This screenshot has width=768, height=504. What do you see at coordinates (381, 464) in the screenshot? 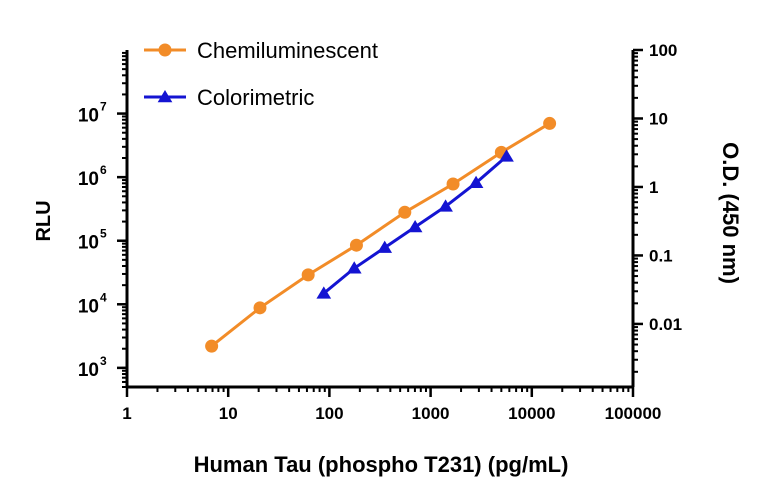
I see `x-axis-title: Human Tau (phospho T231) (pg/mL)` at bounding box center [381, 464].